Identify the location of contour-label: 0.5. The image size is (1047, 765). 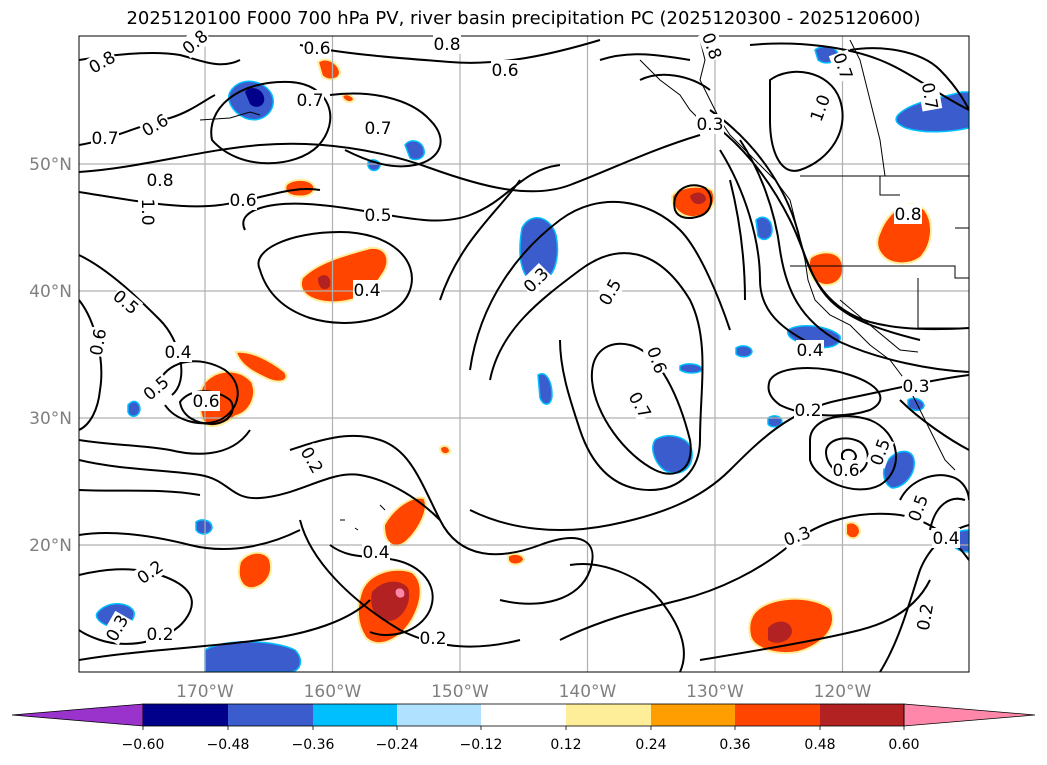
(377, 216).